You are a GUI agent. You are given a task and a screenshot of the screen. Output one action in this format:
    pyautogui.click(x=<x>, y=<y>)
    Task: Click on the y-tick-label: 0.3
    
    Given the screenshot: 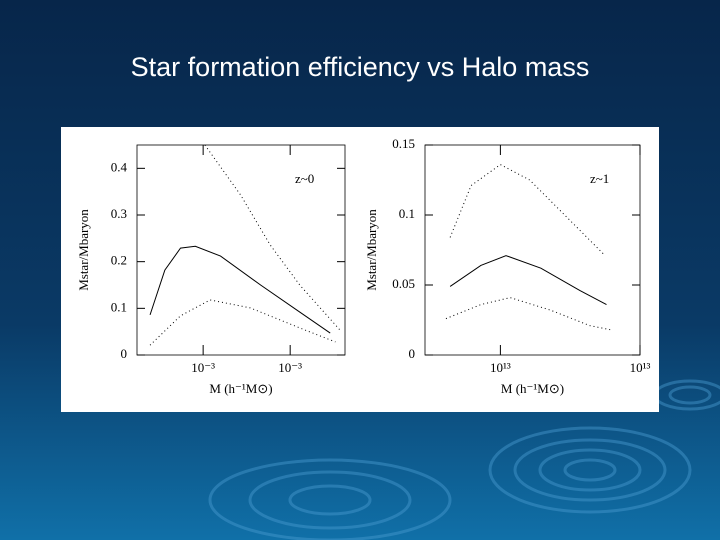 What is the action you would take?
    pyautogui.click(x=119, y=213)
    